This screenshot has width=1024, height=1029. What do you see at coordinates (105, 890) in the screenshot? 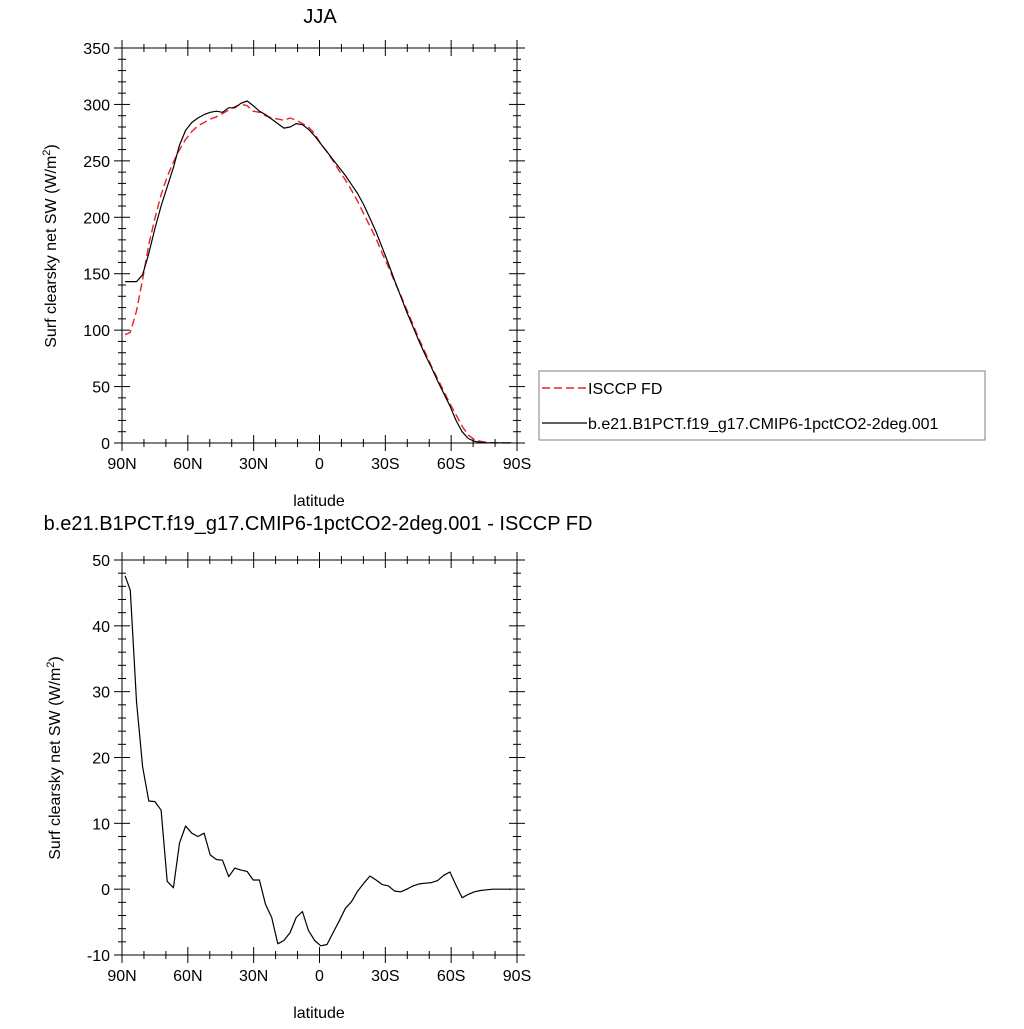
I see `bottom-y-tick-label: 0` at bounding box center [105, 890].